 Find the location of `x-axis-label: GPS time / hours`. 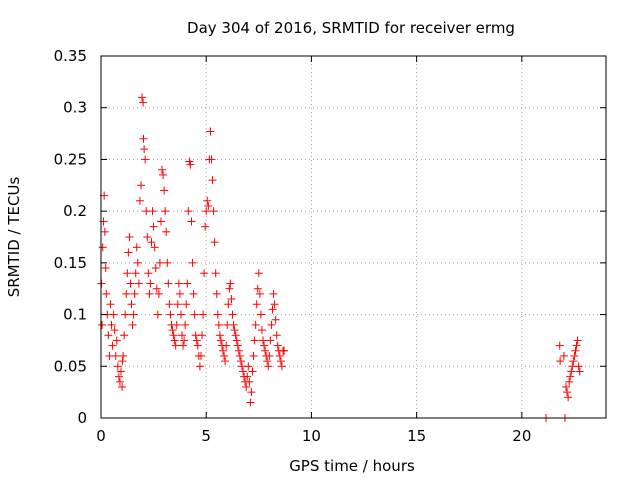

x-axis-label: GPS time / hours is located at coordinates (352, 466).